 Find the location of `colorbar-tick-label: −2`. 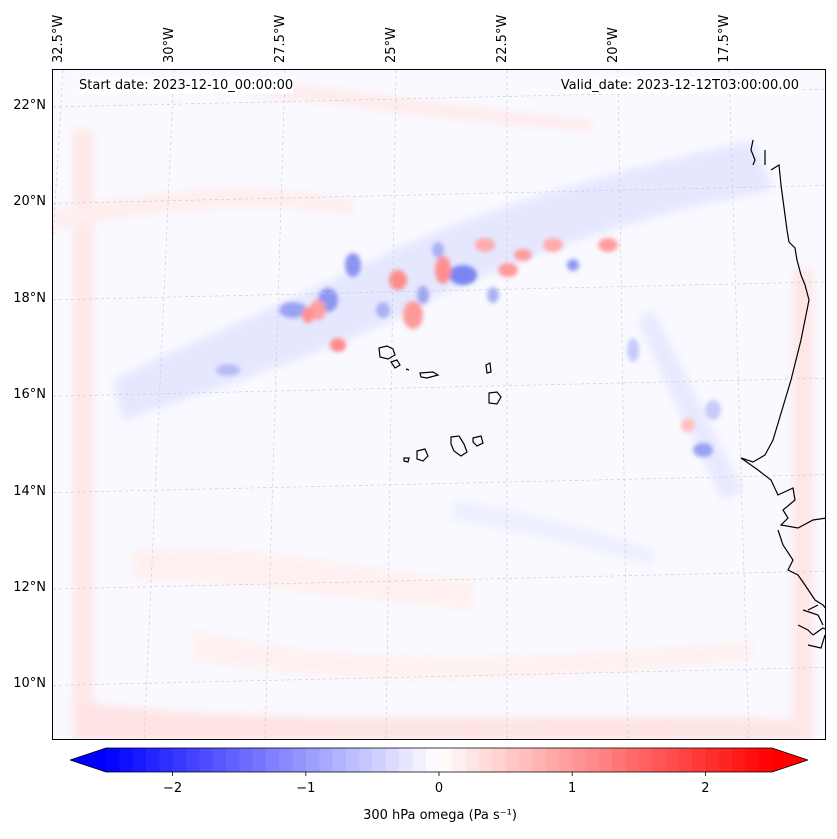

colorbar-tick-label: −2 is located at coordinates (173, 788).